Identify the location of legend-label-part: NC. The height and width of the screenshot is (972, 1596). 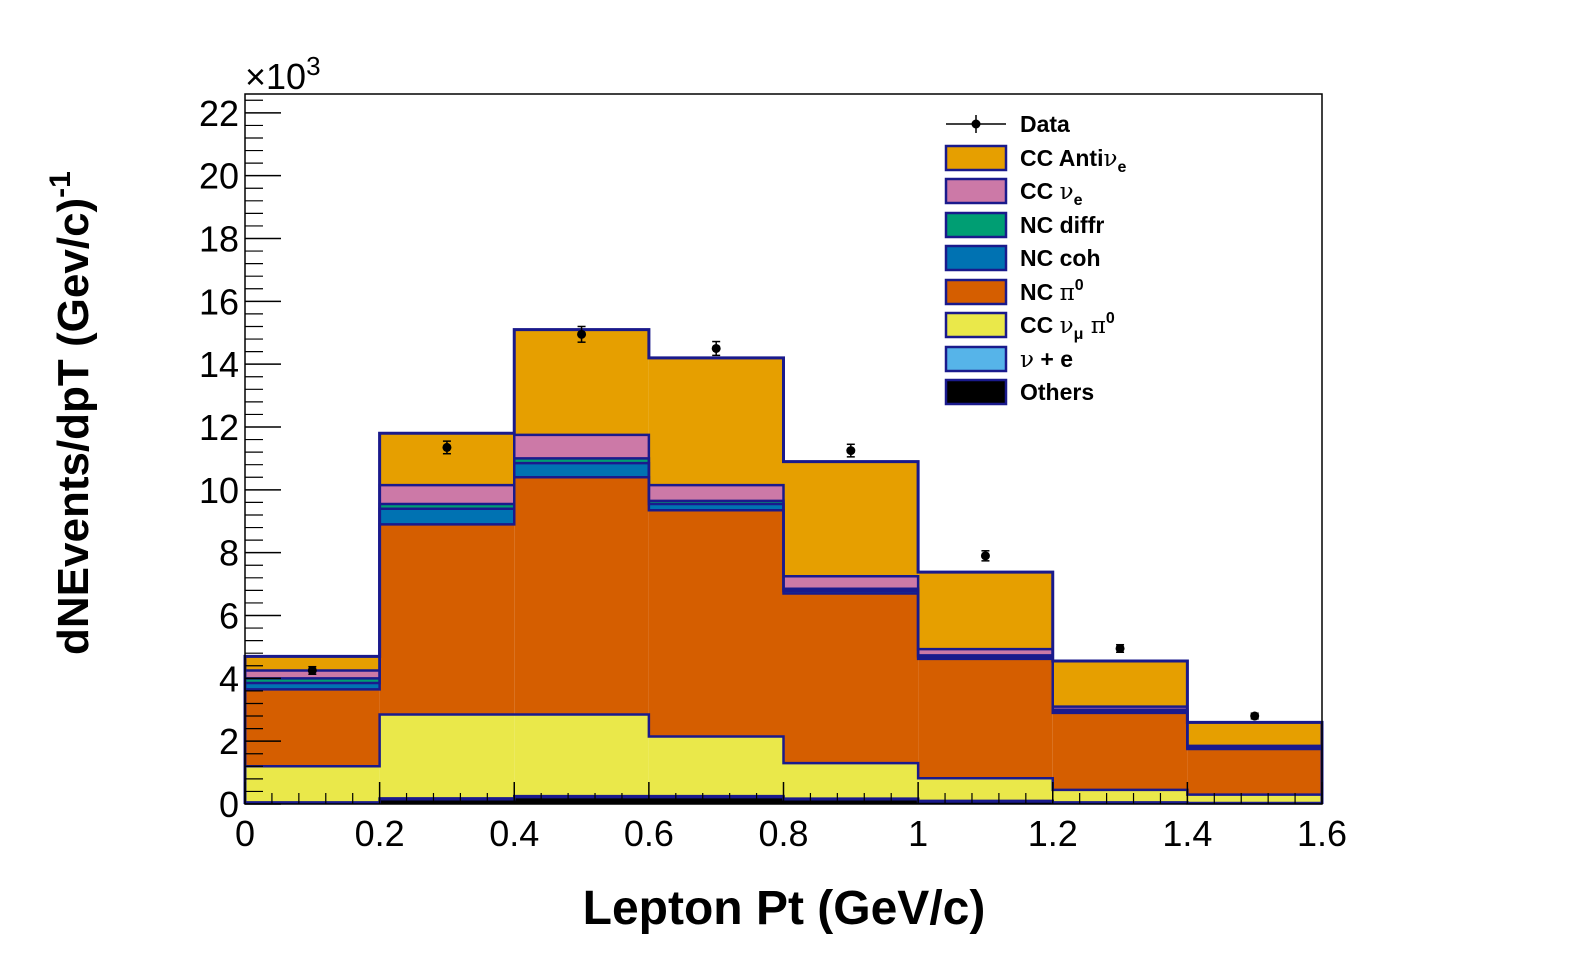
(1040, 292).